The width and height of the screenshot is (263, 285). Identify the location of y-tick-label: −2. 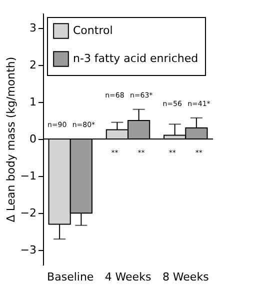
(28, 213).